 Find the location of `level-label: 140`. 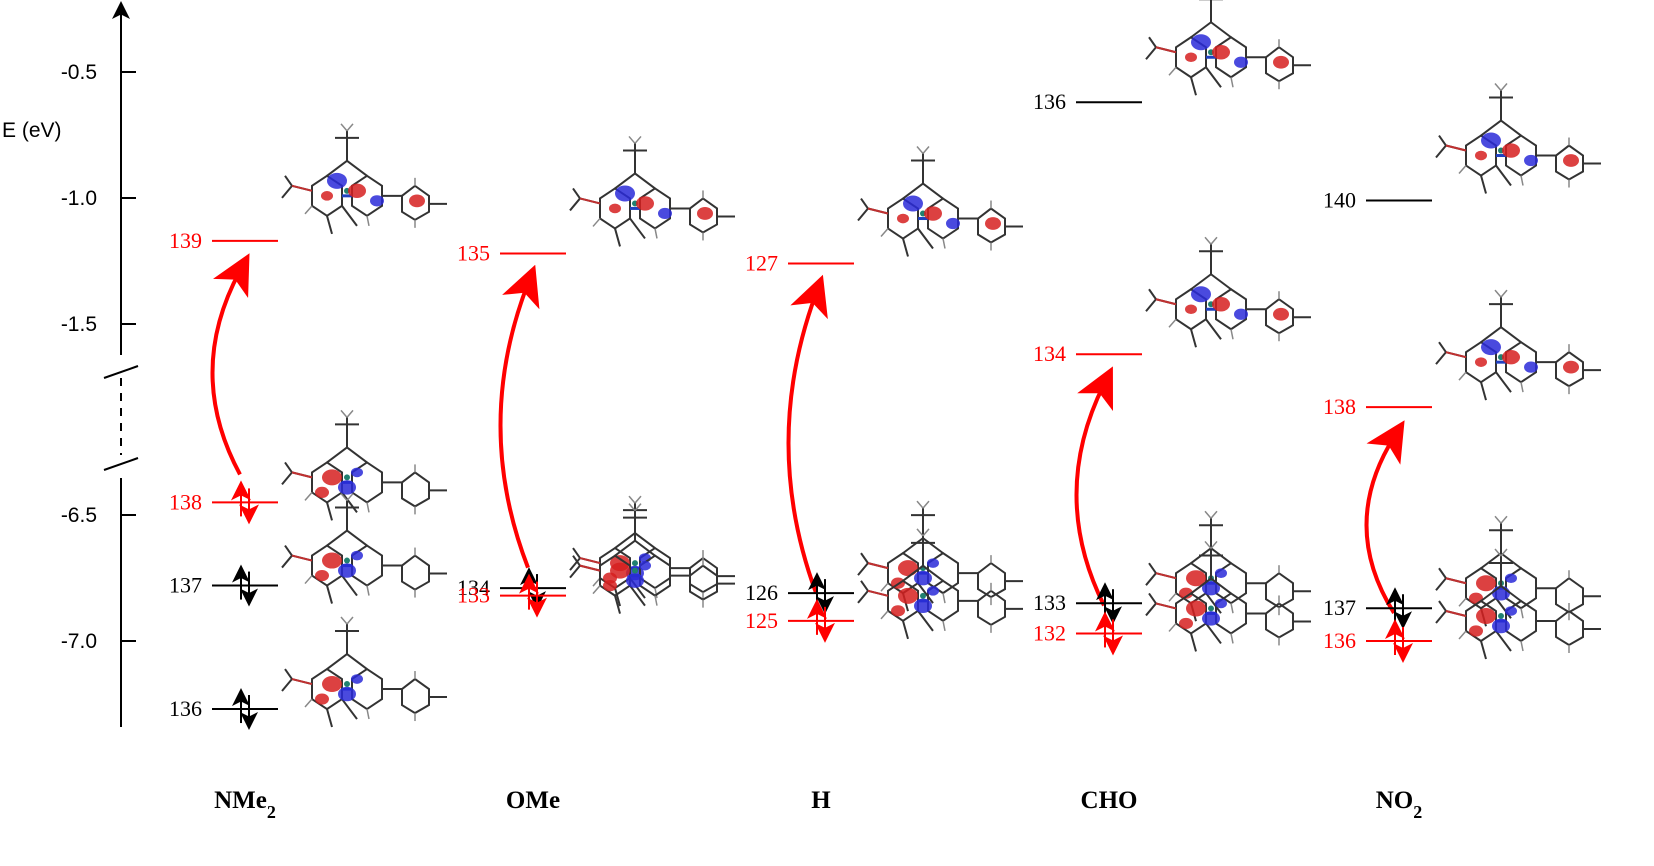

level-label: 140 is located at coordinates (1339, 200).